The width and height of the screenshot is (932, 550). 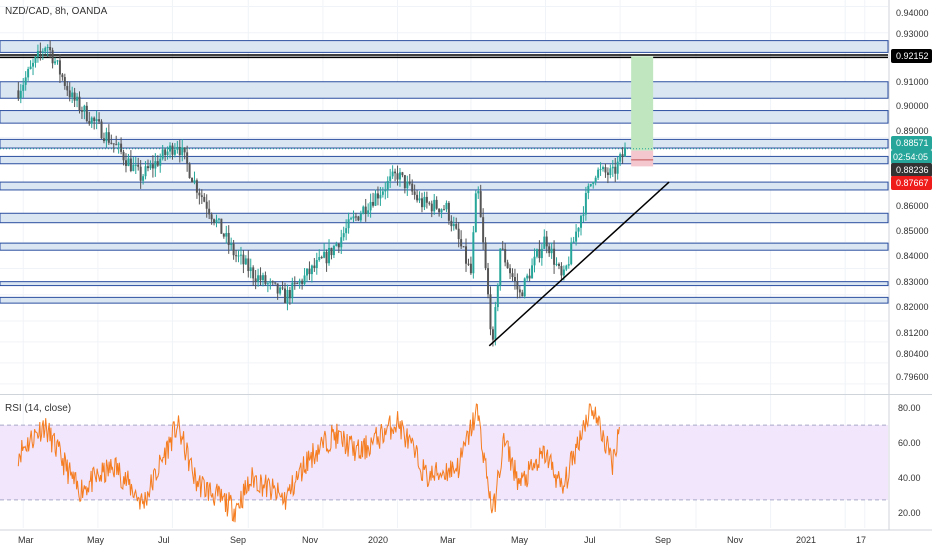 I want to click on price-tick: 0.93000, so click(x=912, y=34).